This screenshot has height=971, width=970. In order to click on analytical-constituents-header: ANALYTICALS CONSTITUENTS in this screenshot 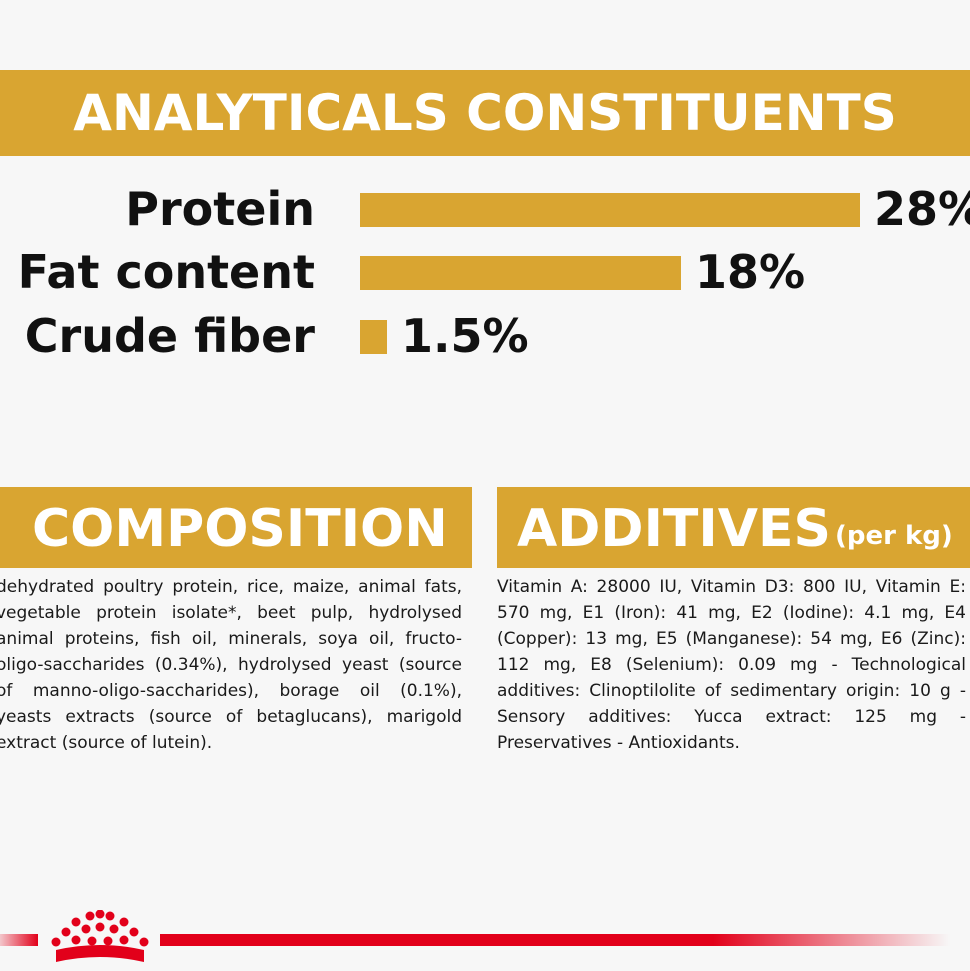, I will do `click(485, 113)`.